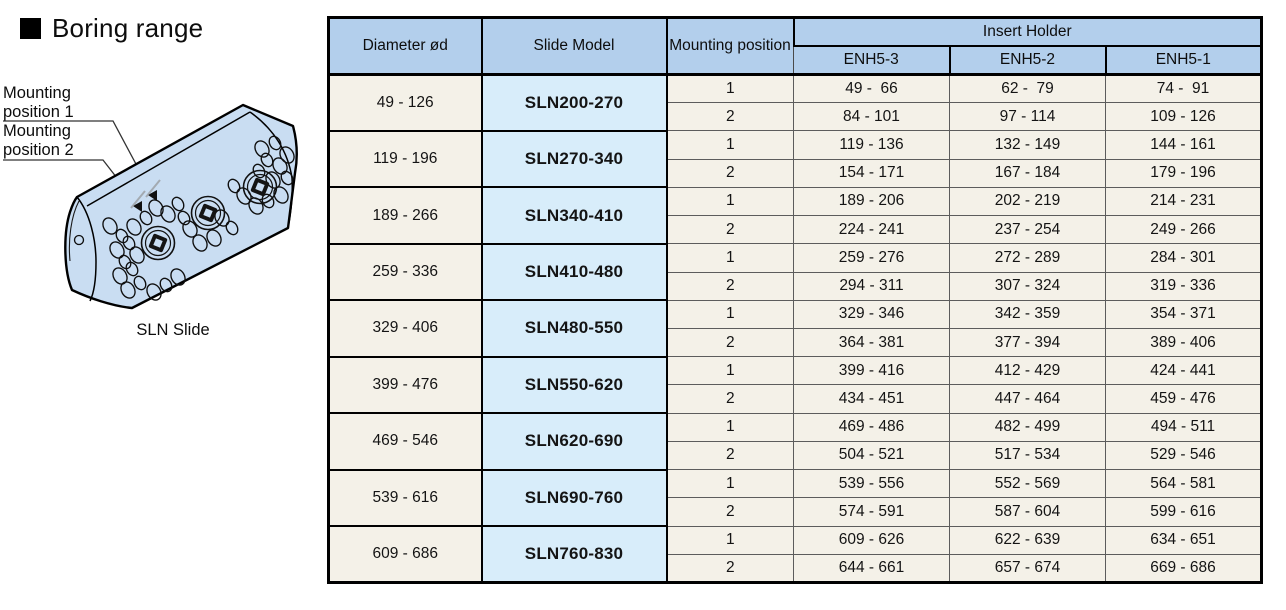 This screenshot has height=610, width=1286. Describe the element at coordinates (86, 249) in the screenshot. I see `end-cap-edge-line` at that location.